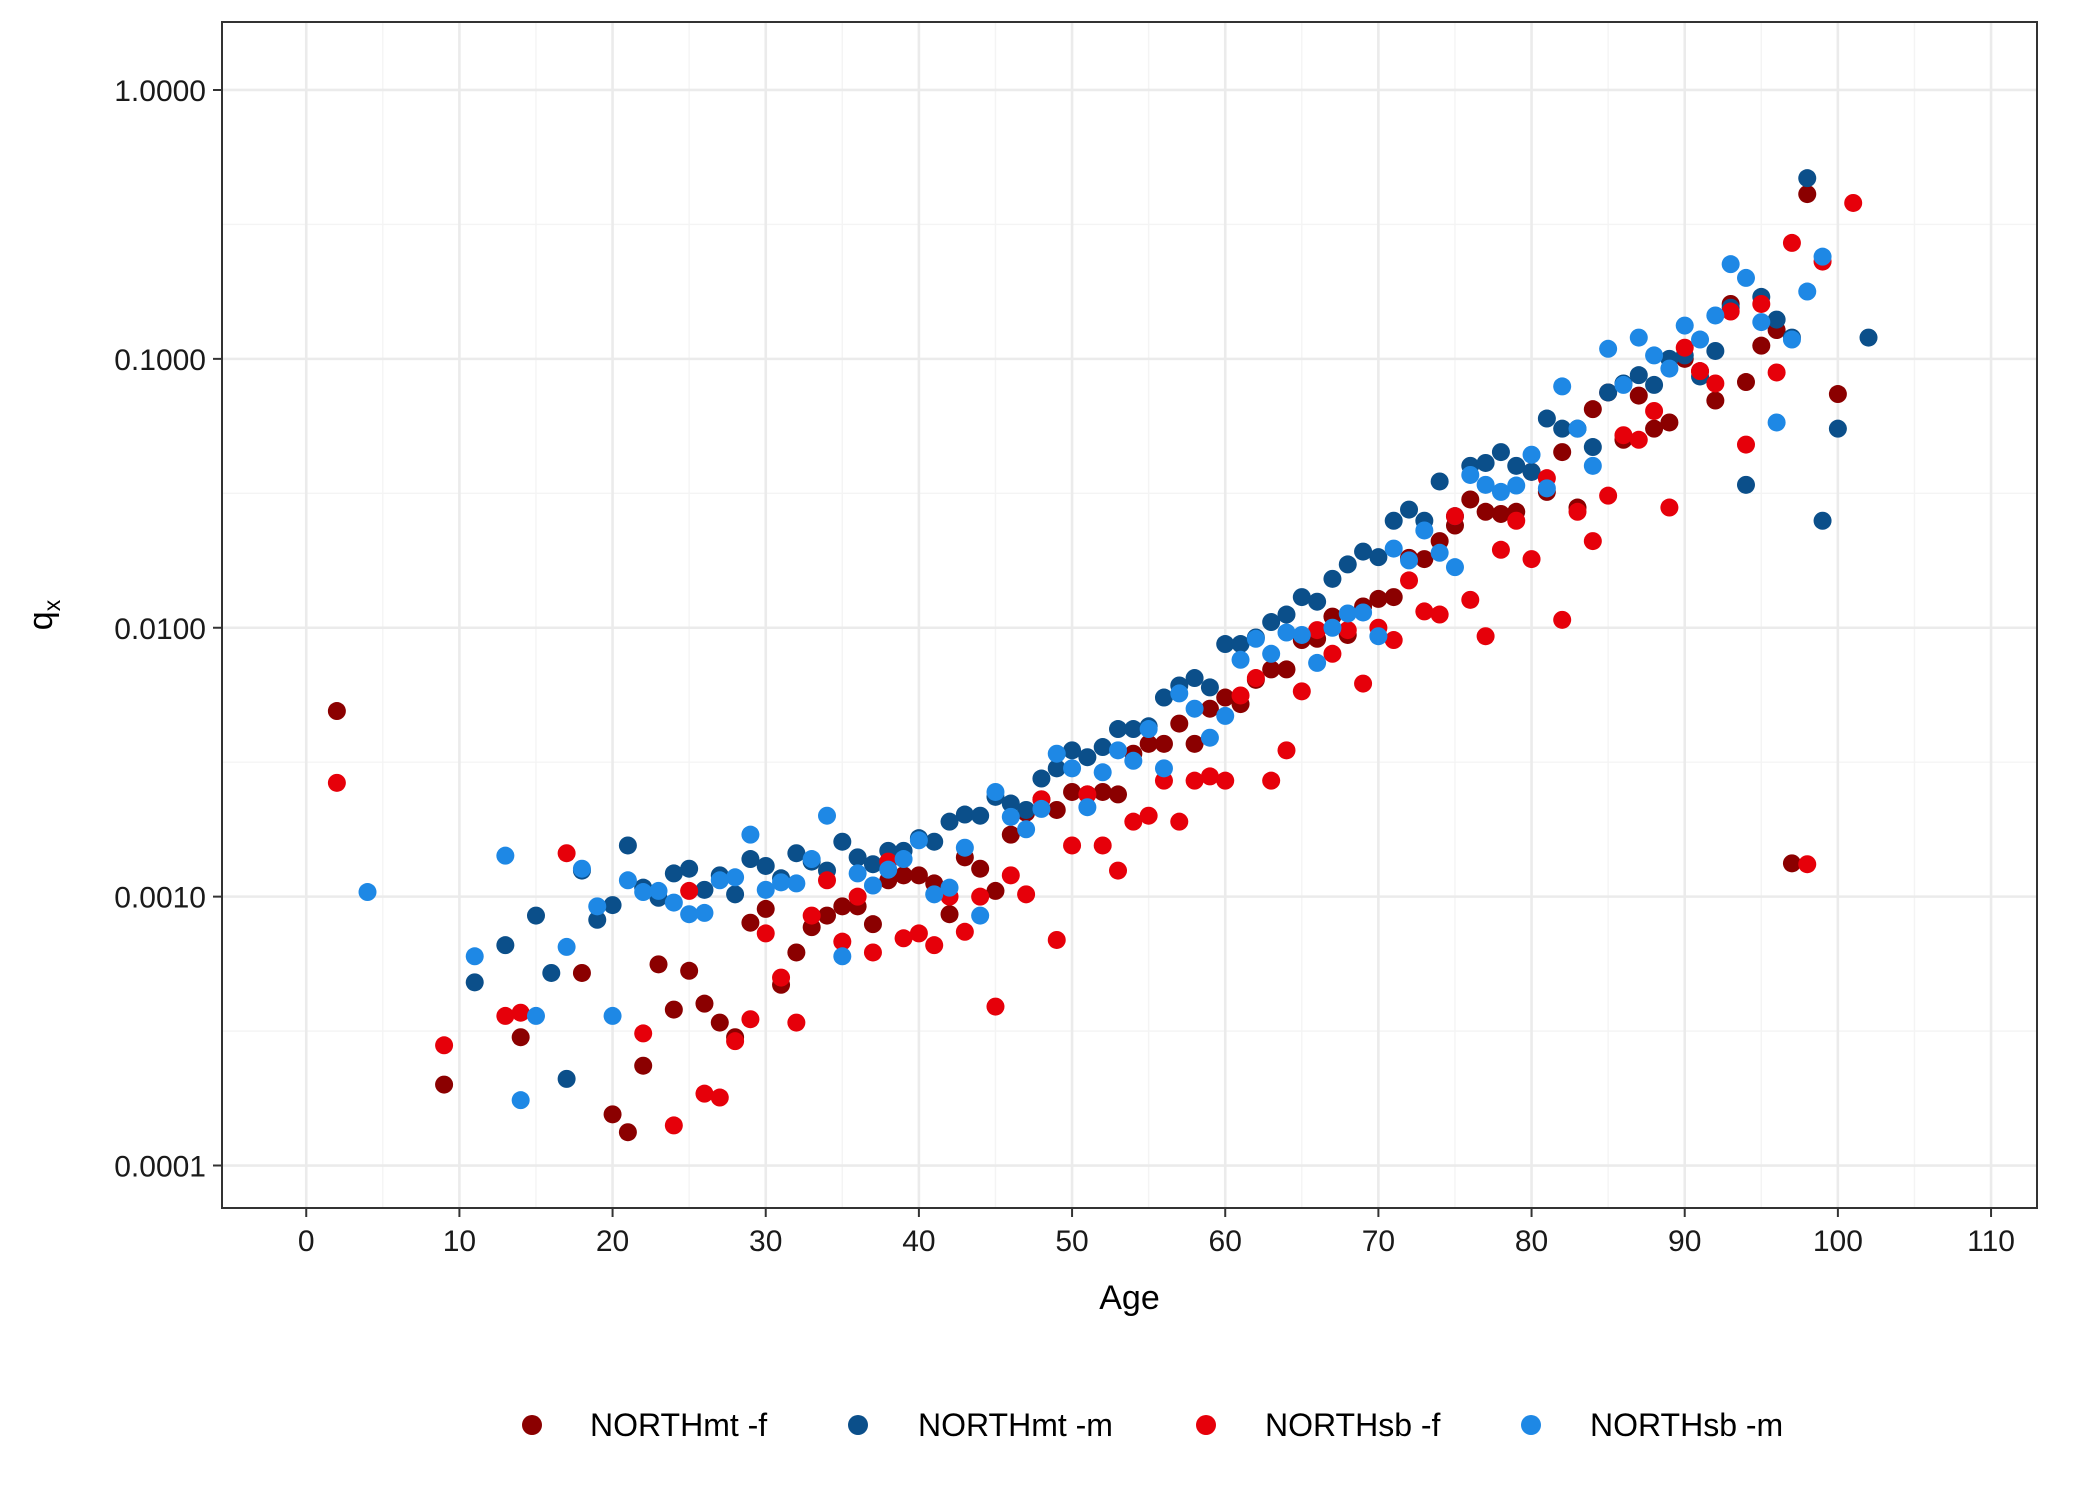 This screenshot has height=1499, width=2083. Describe the element at coordinates (306, 1241) in the screenshot. I see `x-tick-label: 0` at that location.